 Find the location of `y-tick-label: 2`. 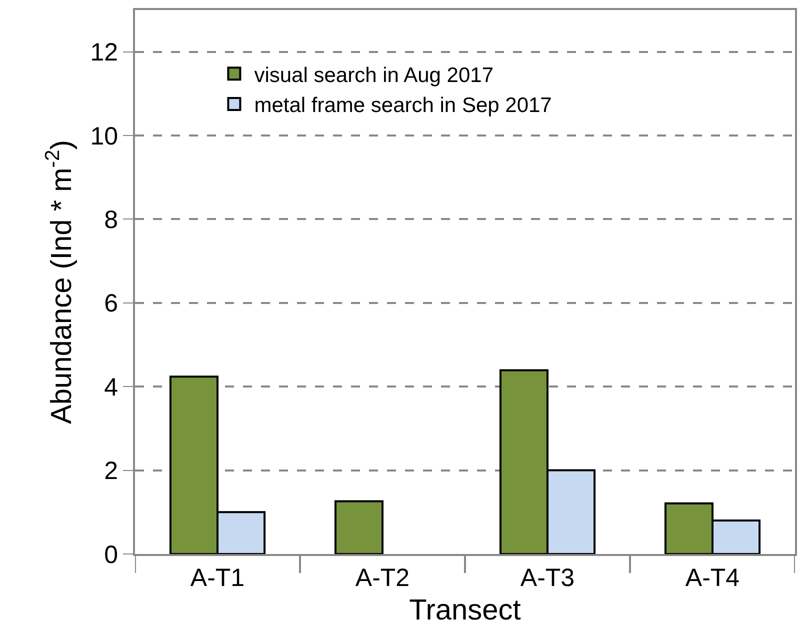

y-tick-label: 2 is located at coordinates (111, 471).